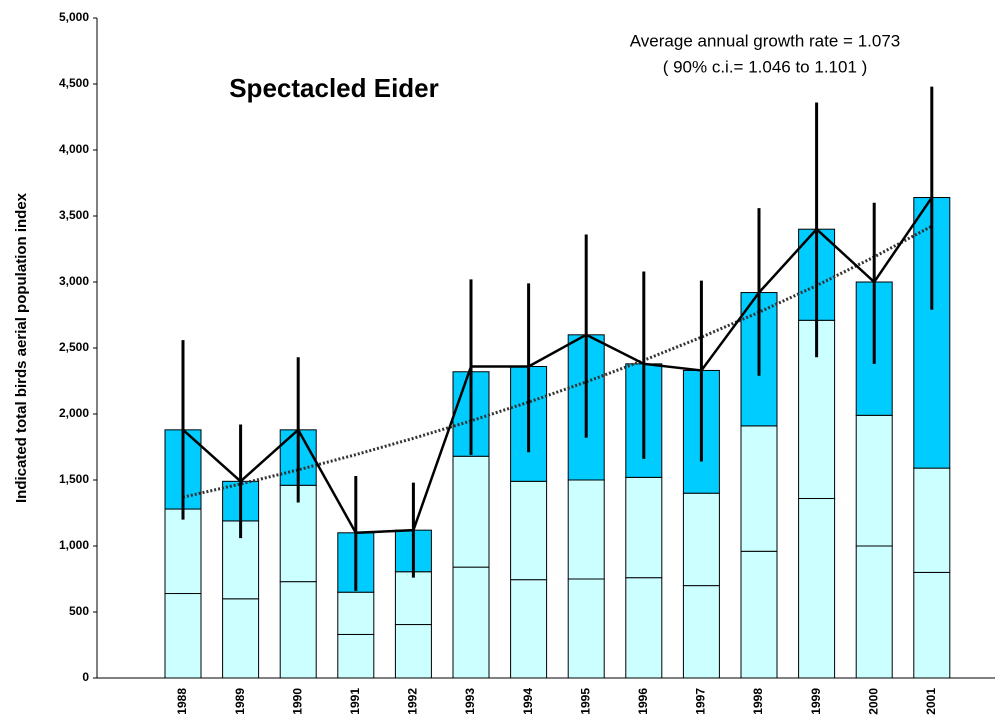 The height and width of the screenshot is (726, 1005). What do you see at coordinates (931, 701) in the screenshot?
I see `x-tick-label: 2001` at bounding box center [931, 701].